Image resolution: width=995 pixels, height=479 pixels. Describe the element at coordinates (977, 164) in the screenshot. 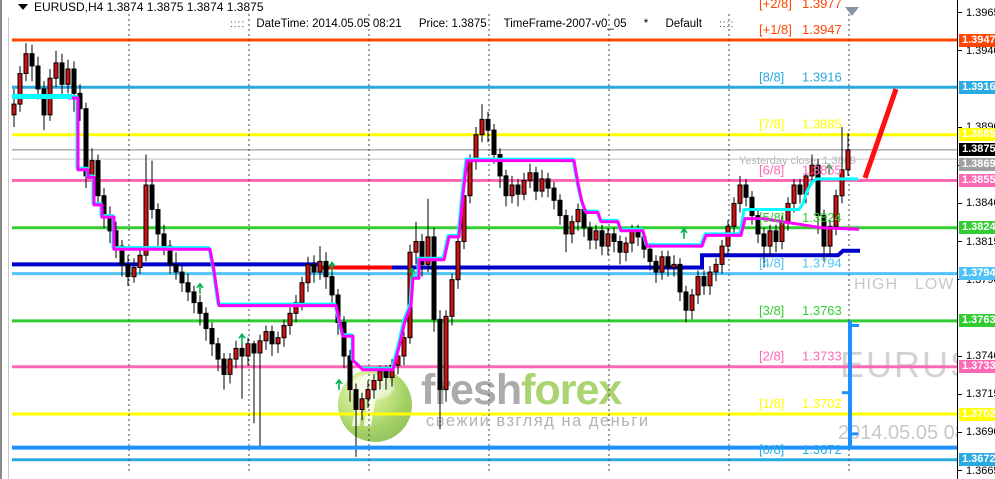

I see `axis-price-tag: 1.3869` at that location.